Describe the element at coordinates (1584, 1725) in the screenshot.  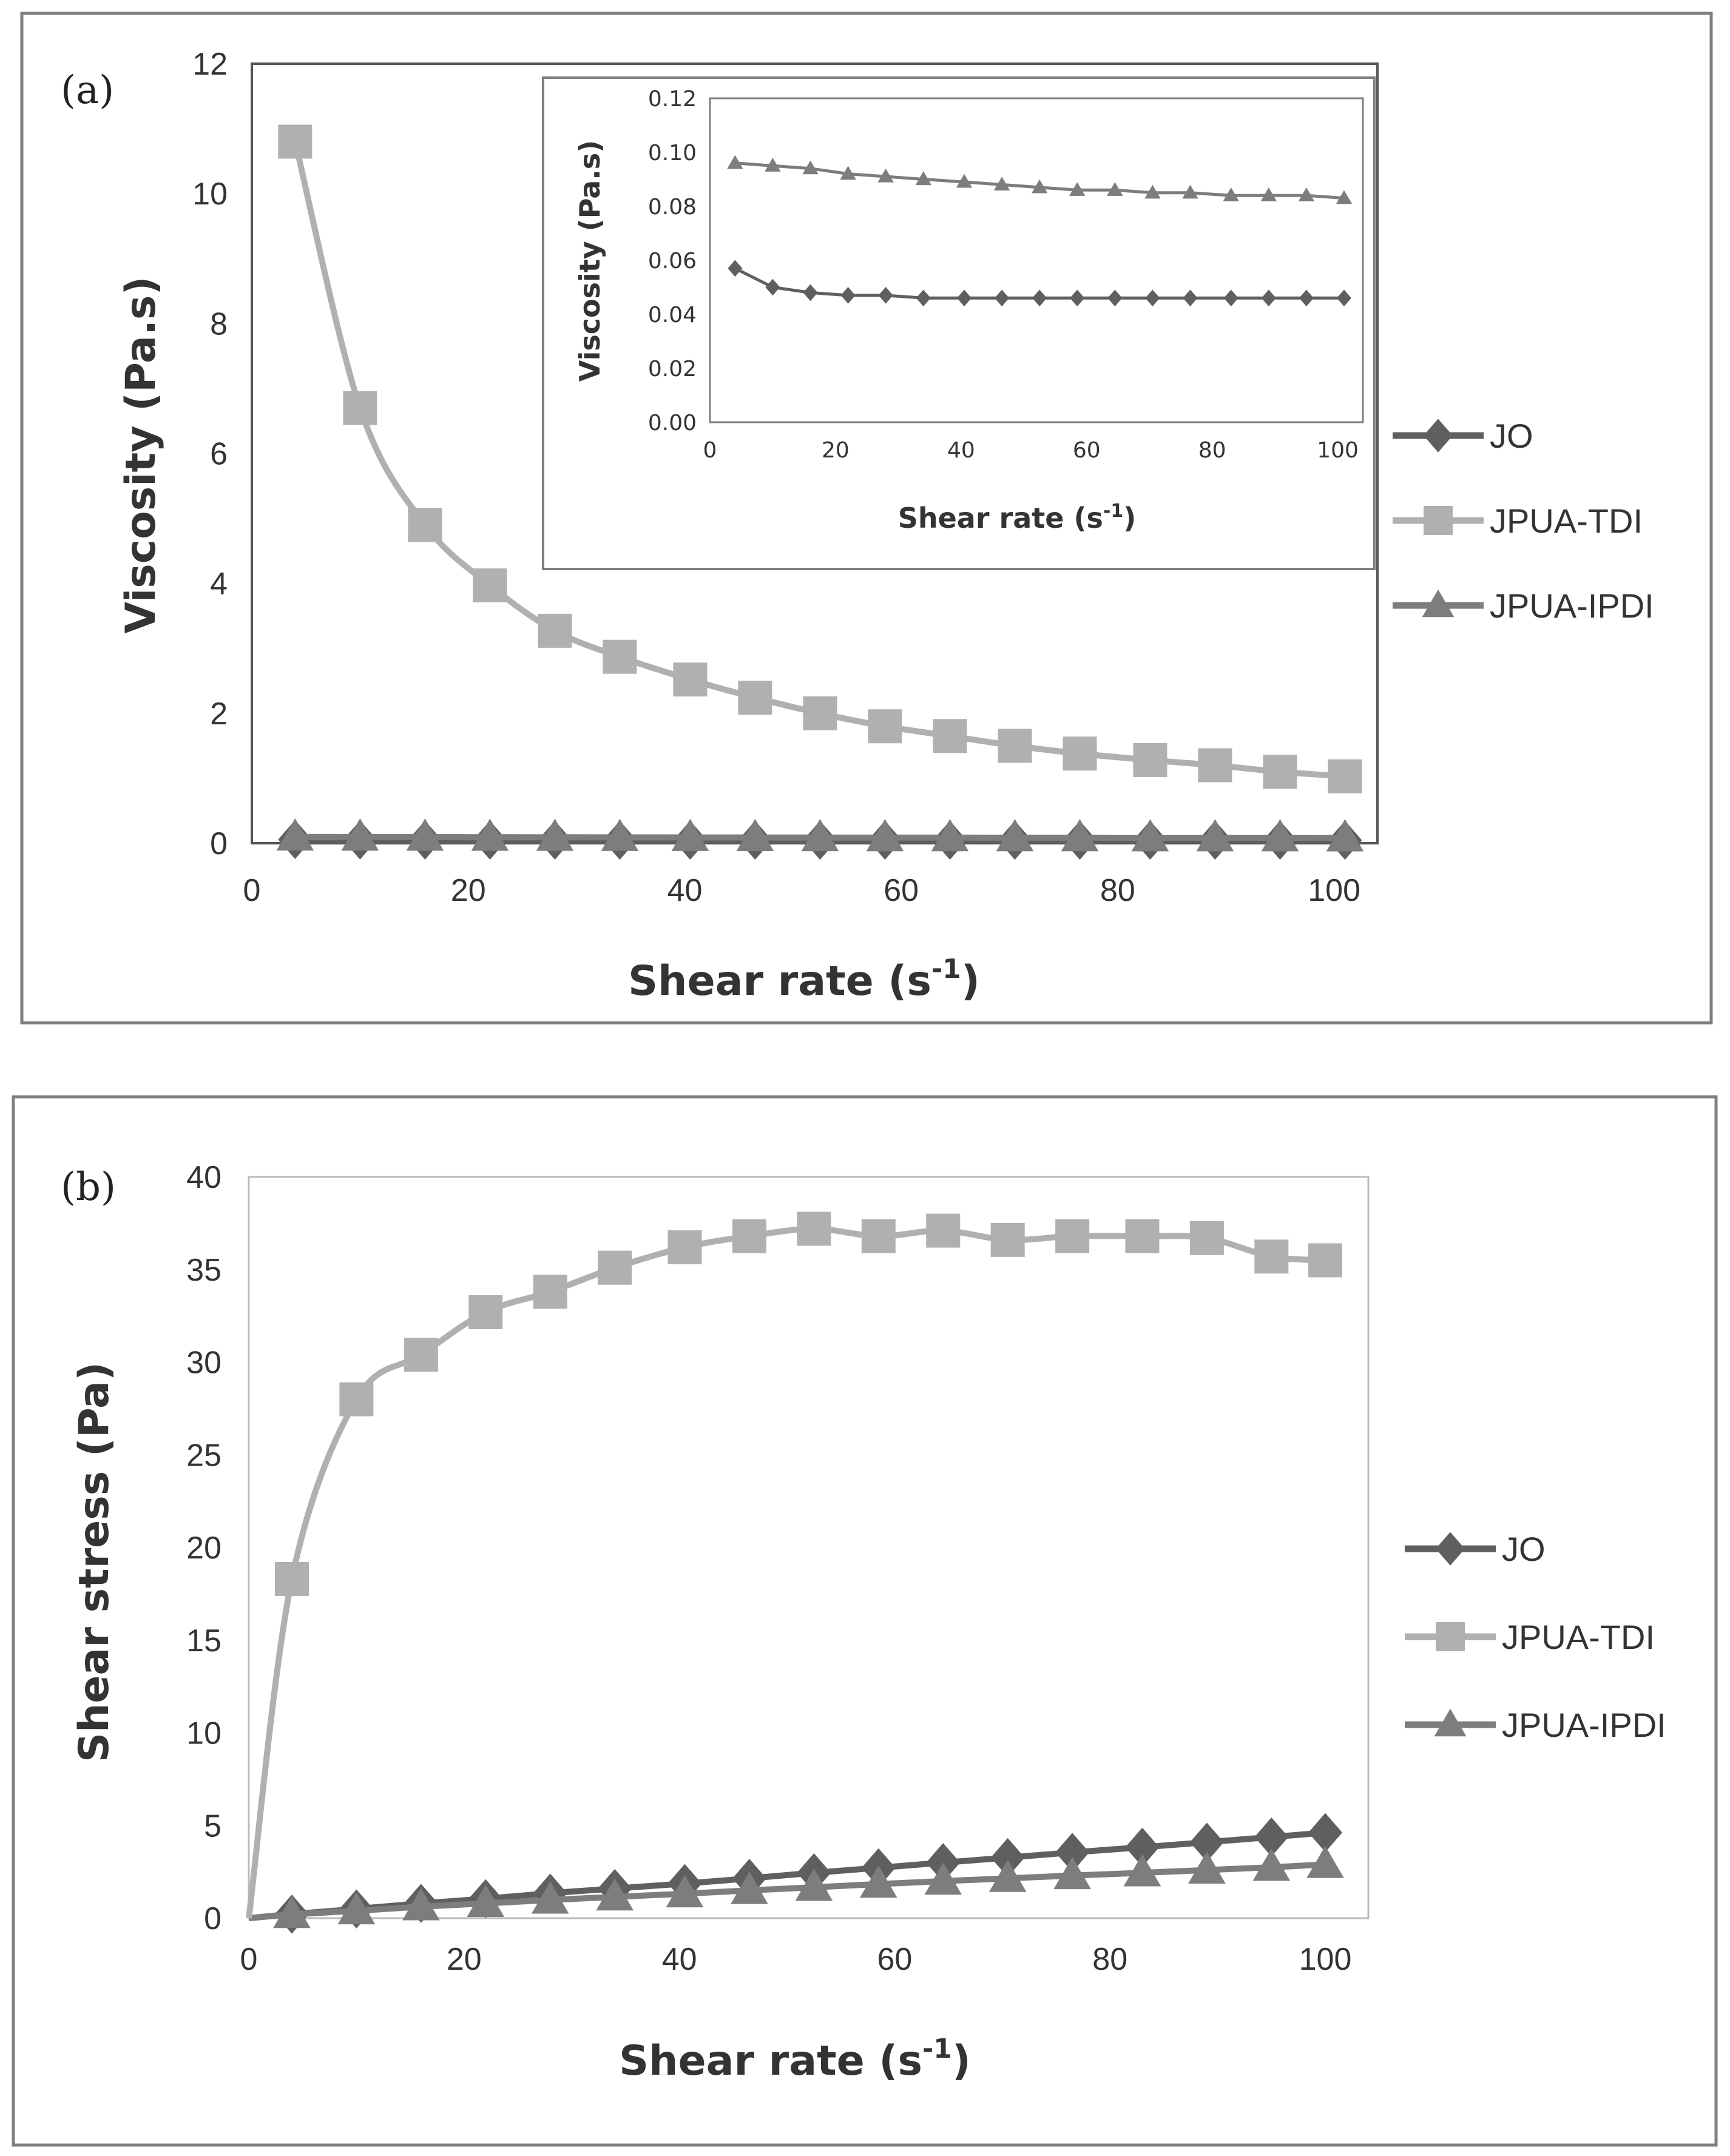
I see `panel-b-legend-label-jpua-ipdi: JPUA-IPDI` at that location.